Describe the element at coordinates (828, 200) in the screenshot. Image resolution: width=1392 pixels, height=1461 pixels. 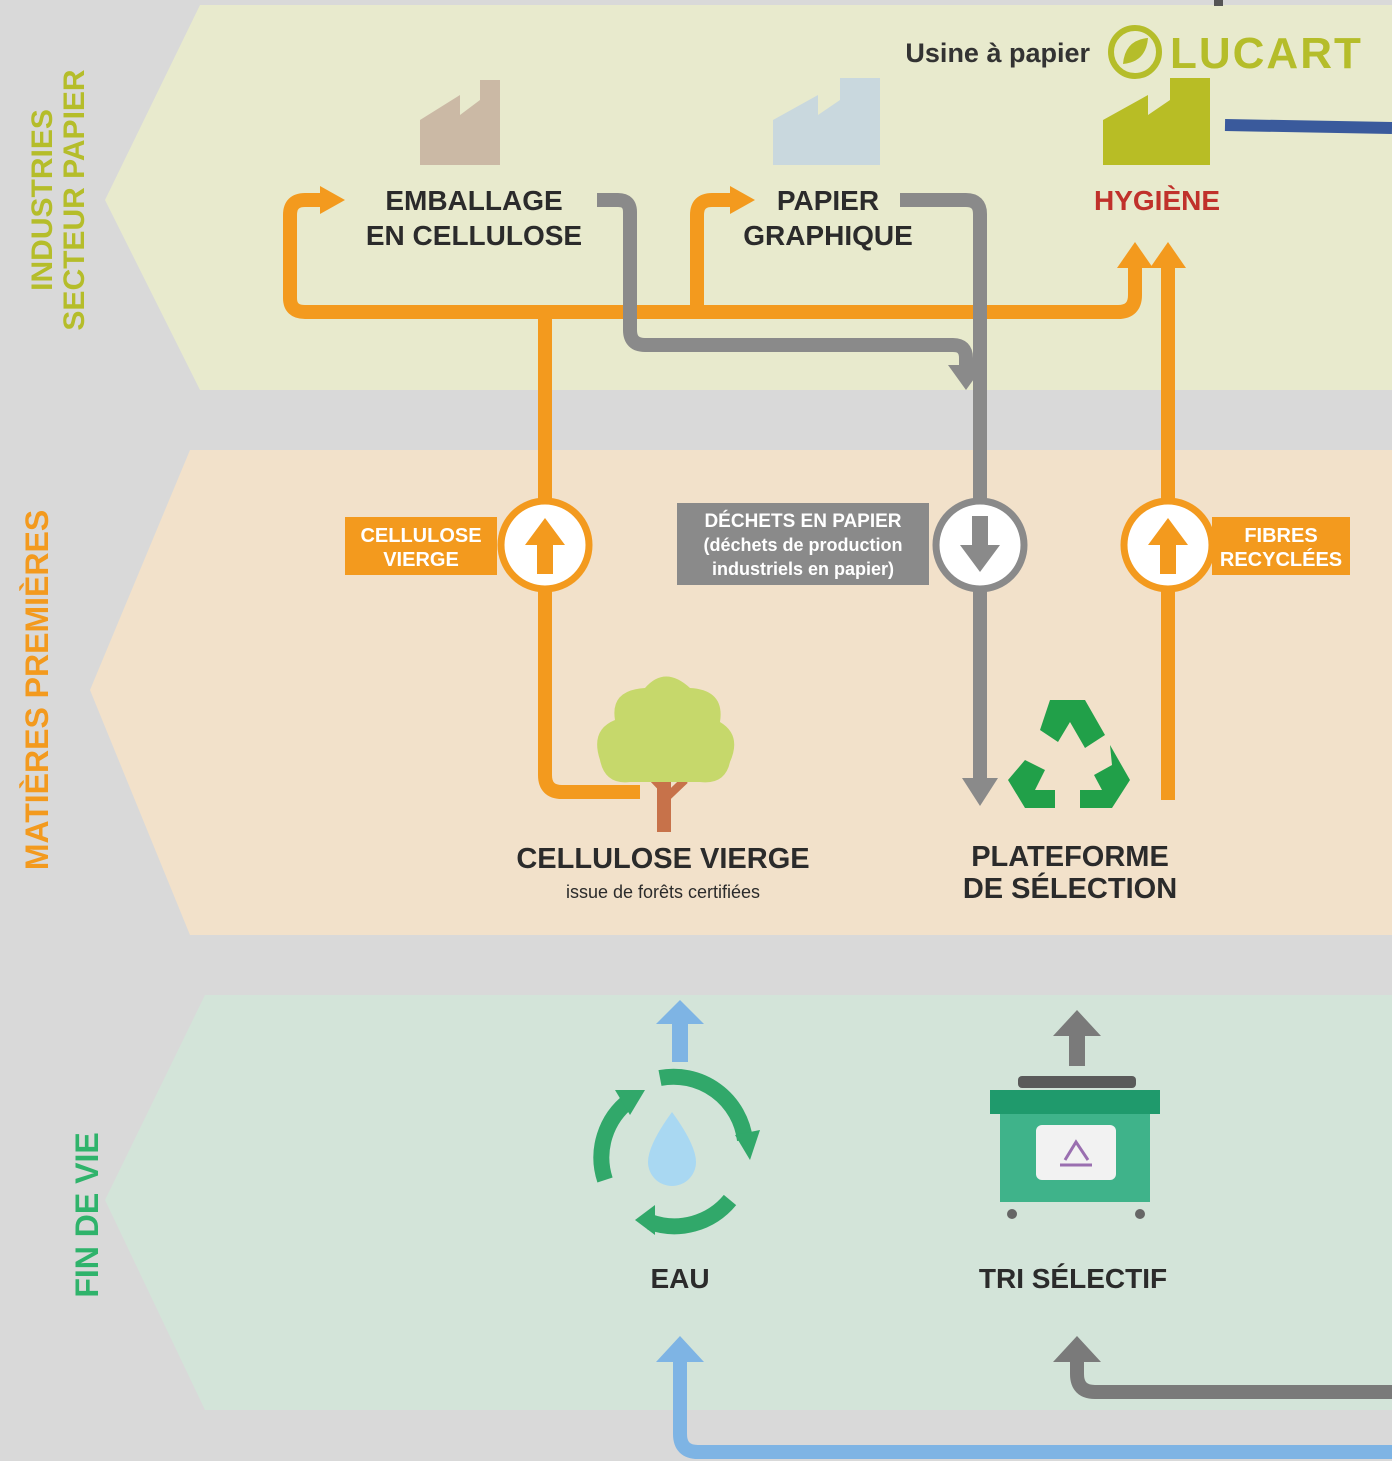
I see `node-label: PAPIER` at that location.